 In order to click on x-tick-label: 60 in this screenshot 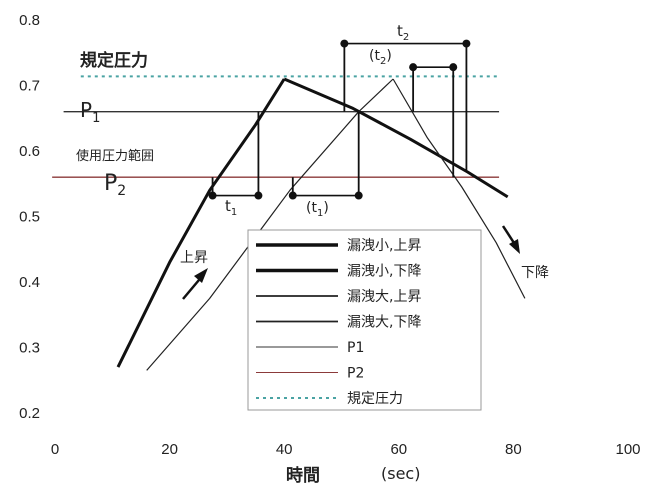, I will do `click(398, 449)`.